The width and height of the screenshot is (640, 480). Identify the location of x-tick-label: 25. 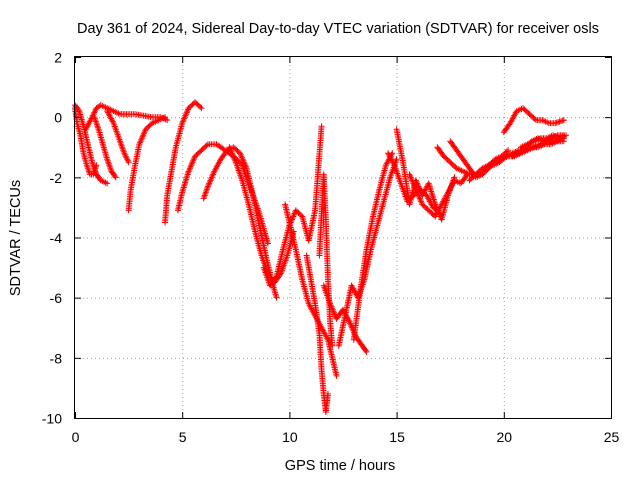
(612, 437).